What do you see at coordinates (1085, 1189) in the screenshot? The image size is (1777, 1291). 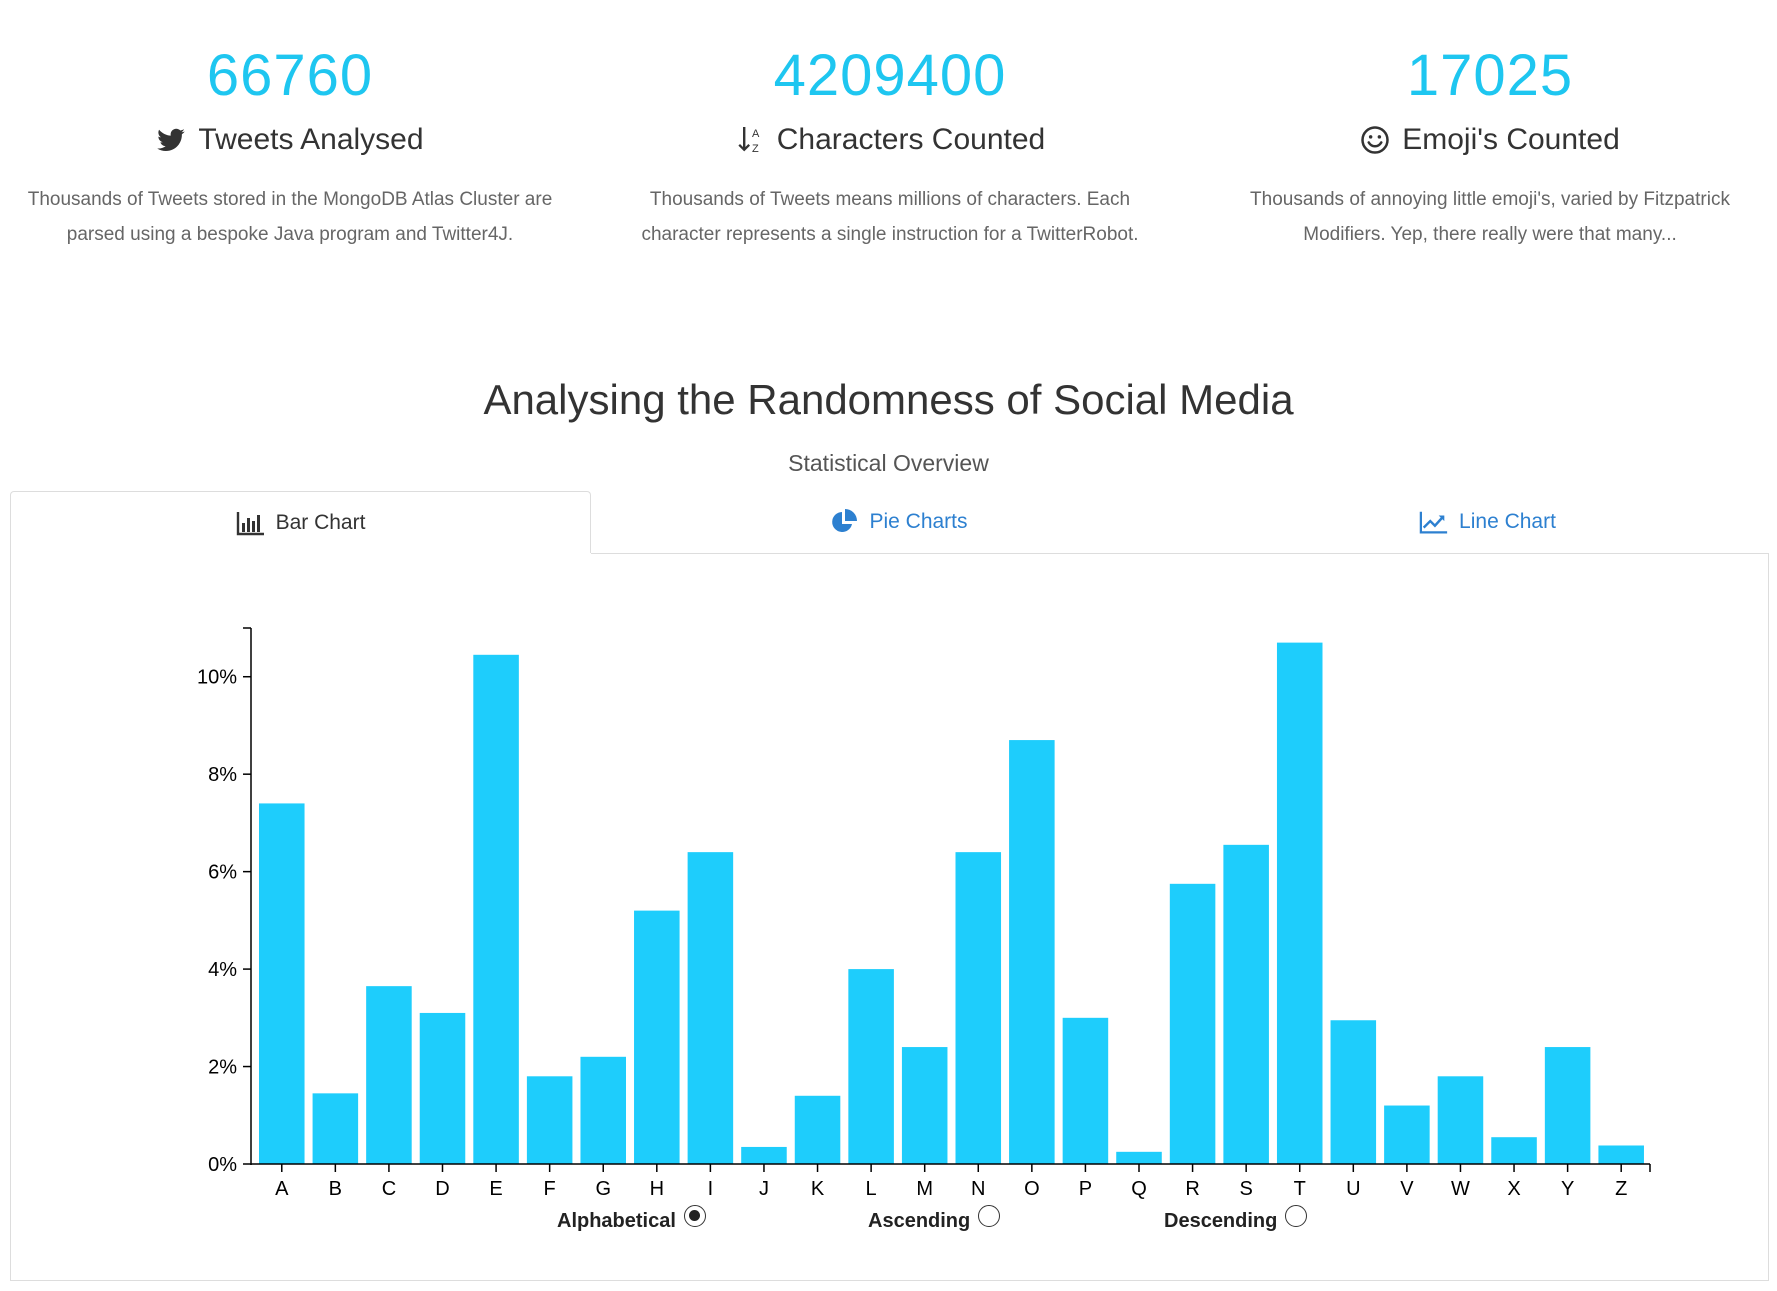 I see `x-tick-label: P` at bounding box center [1085, 1189].